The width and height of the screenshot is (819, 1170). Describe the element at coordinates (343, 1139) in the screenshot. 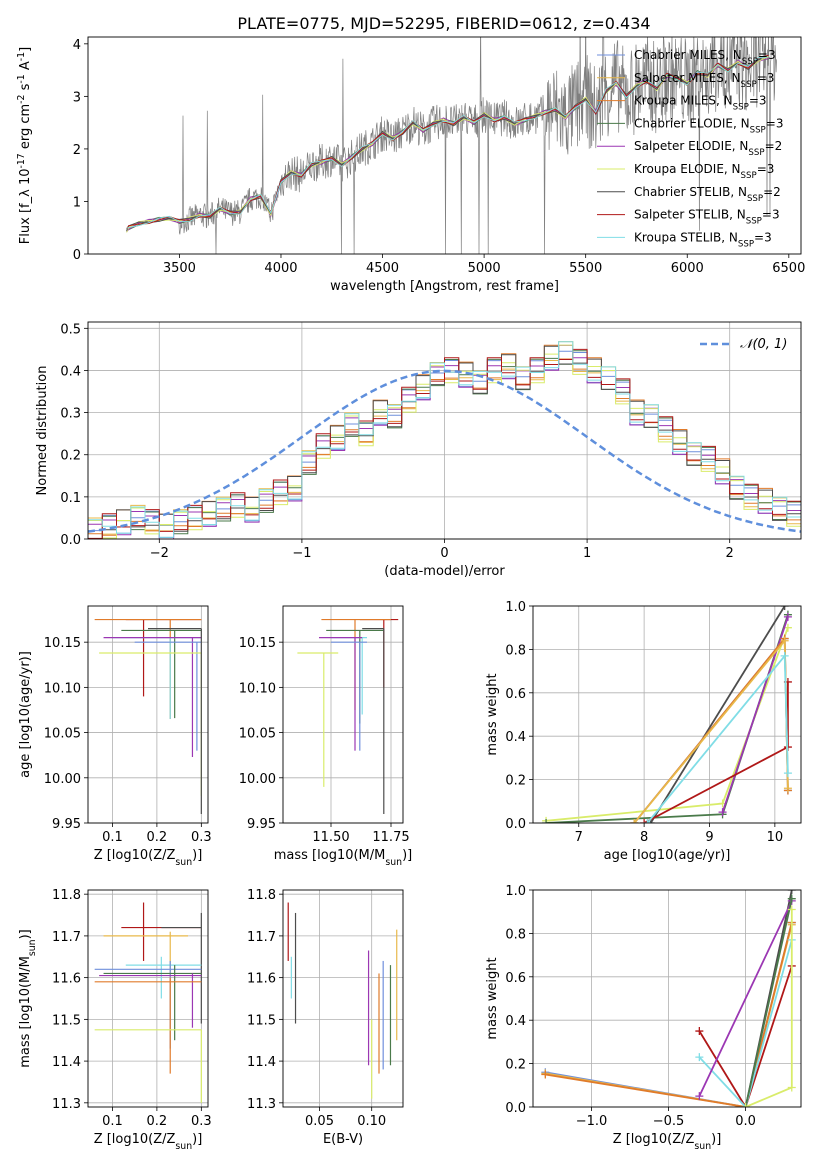

I see `x-axis-label: E(B-V)` at that location.